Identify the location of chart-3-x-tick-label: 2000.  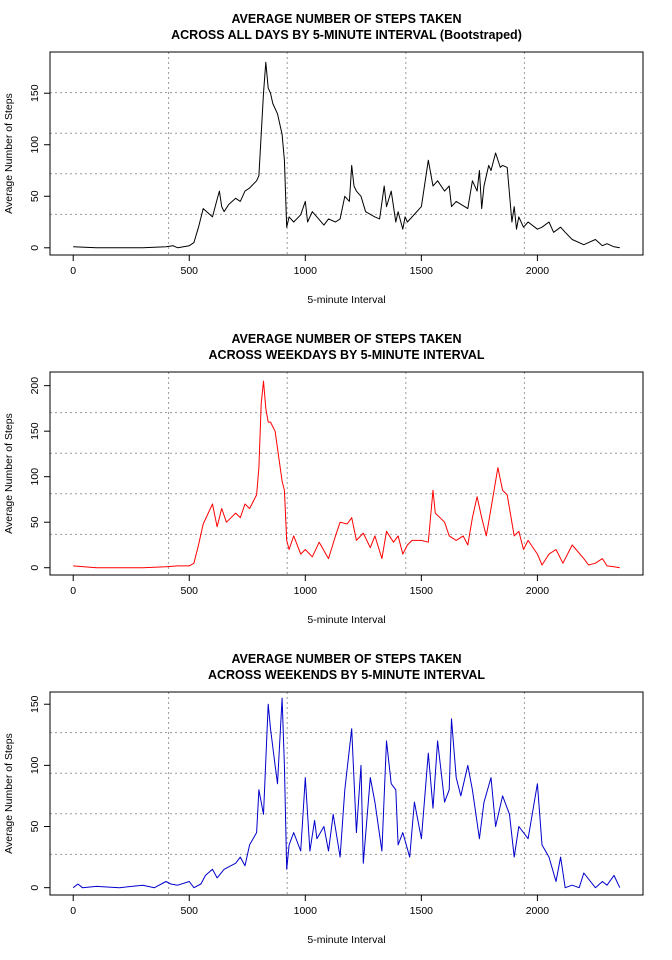
(538, 911).